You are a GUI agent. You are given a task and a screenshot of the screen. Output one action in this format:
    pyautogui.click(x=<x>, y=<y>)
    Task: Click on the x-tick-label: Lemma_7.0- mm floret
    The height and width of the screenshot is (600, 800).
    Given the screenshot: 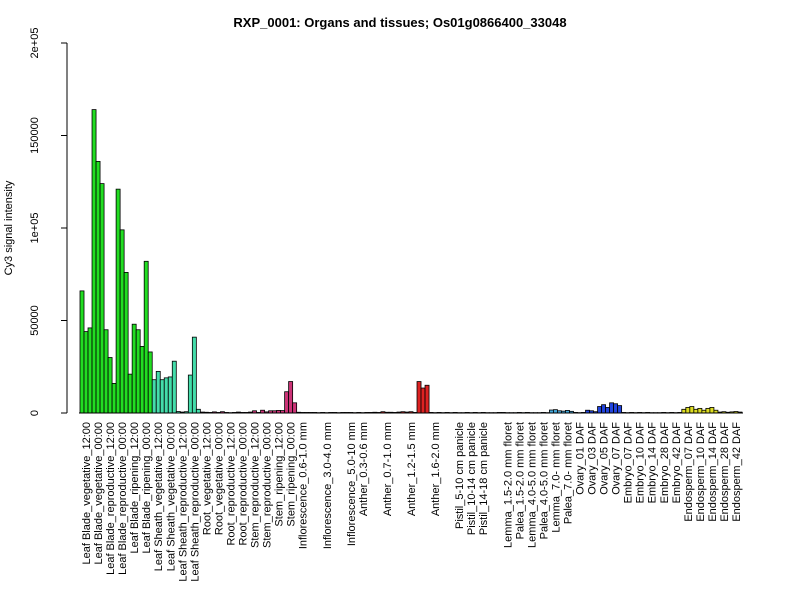 What is the action you would take?
    pyautogui.click(x=556, y=477)
    